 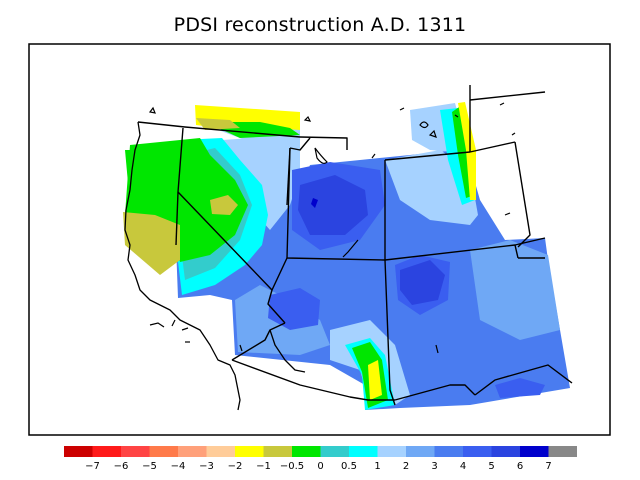 I want to click on legend-tick-label: −5, so click(x=149, y=466).